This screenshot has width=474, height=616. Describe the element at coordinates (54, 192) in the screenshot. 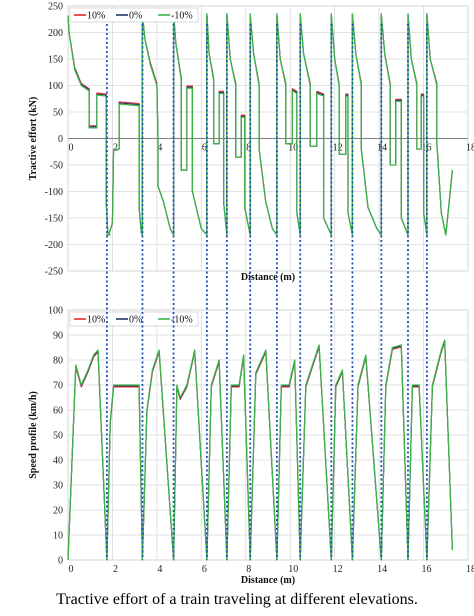

I see `y-tick-label: -100` at that location.